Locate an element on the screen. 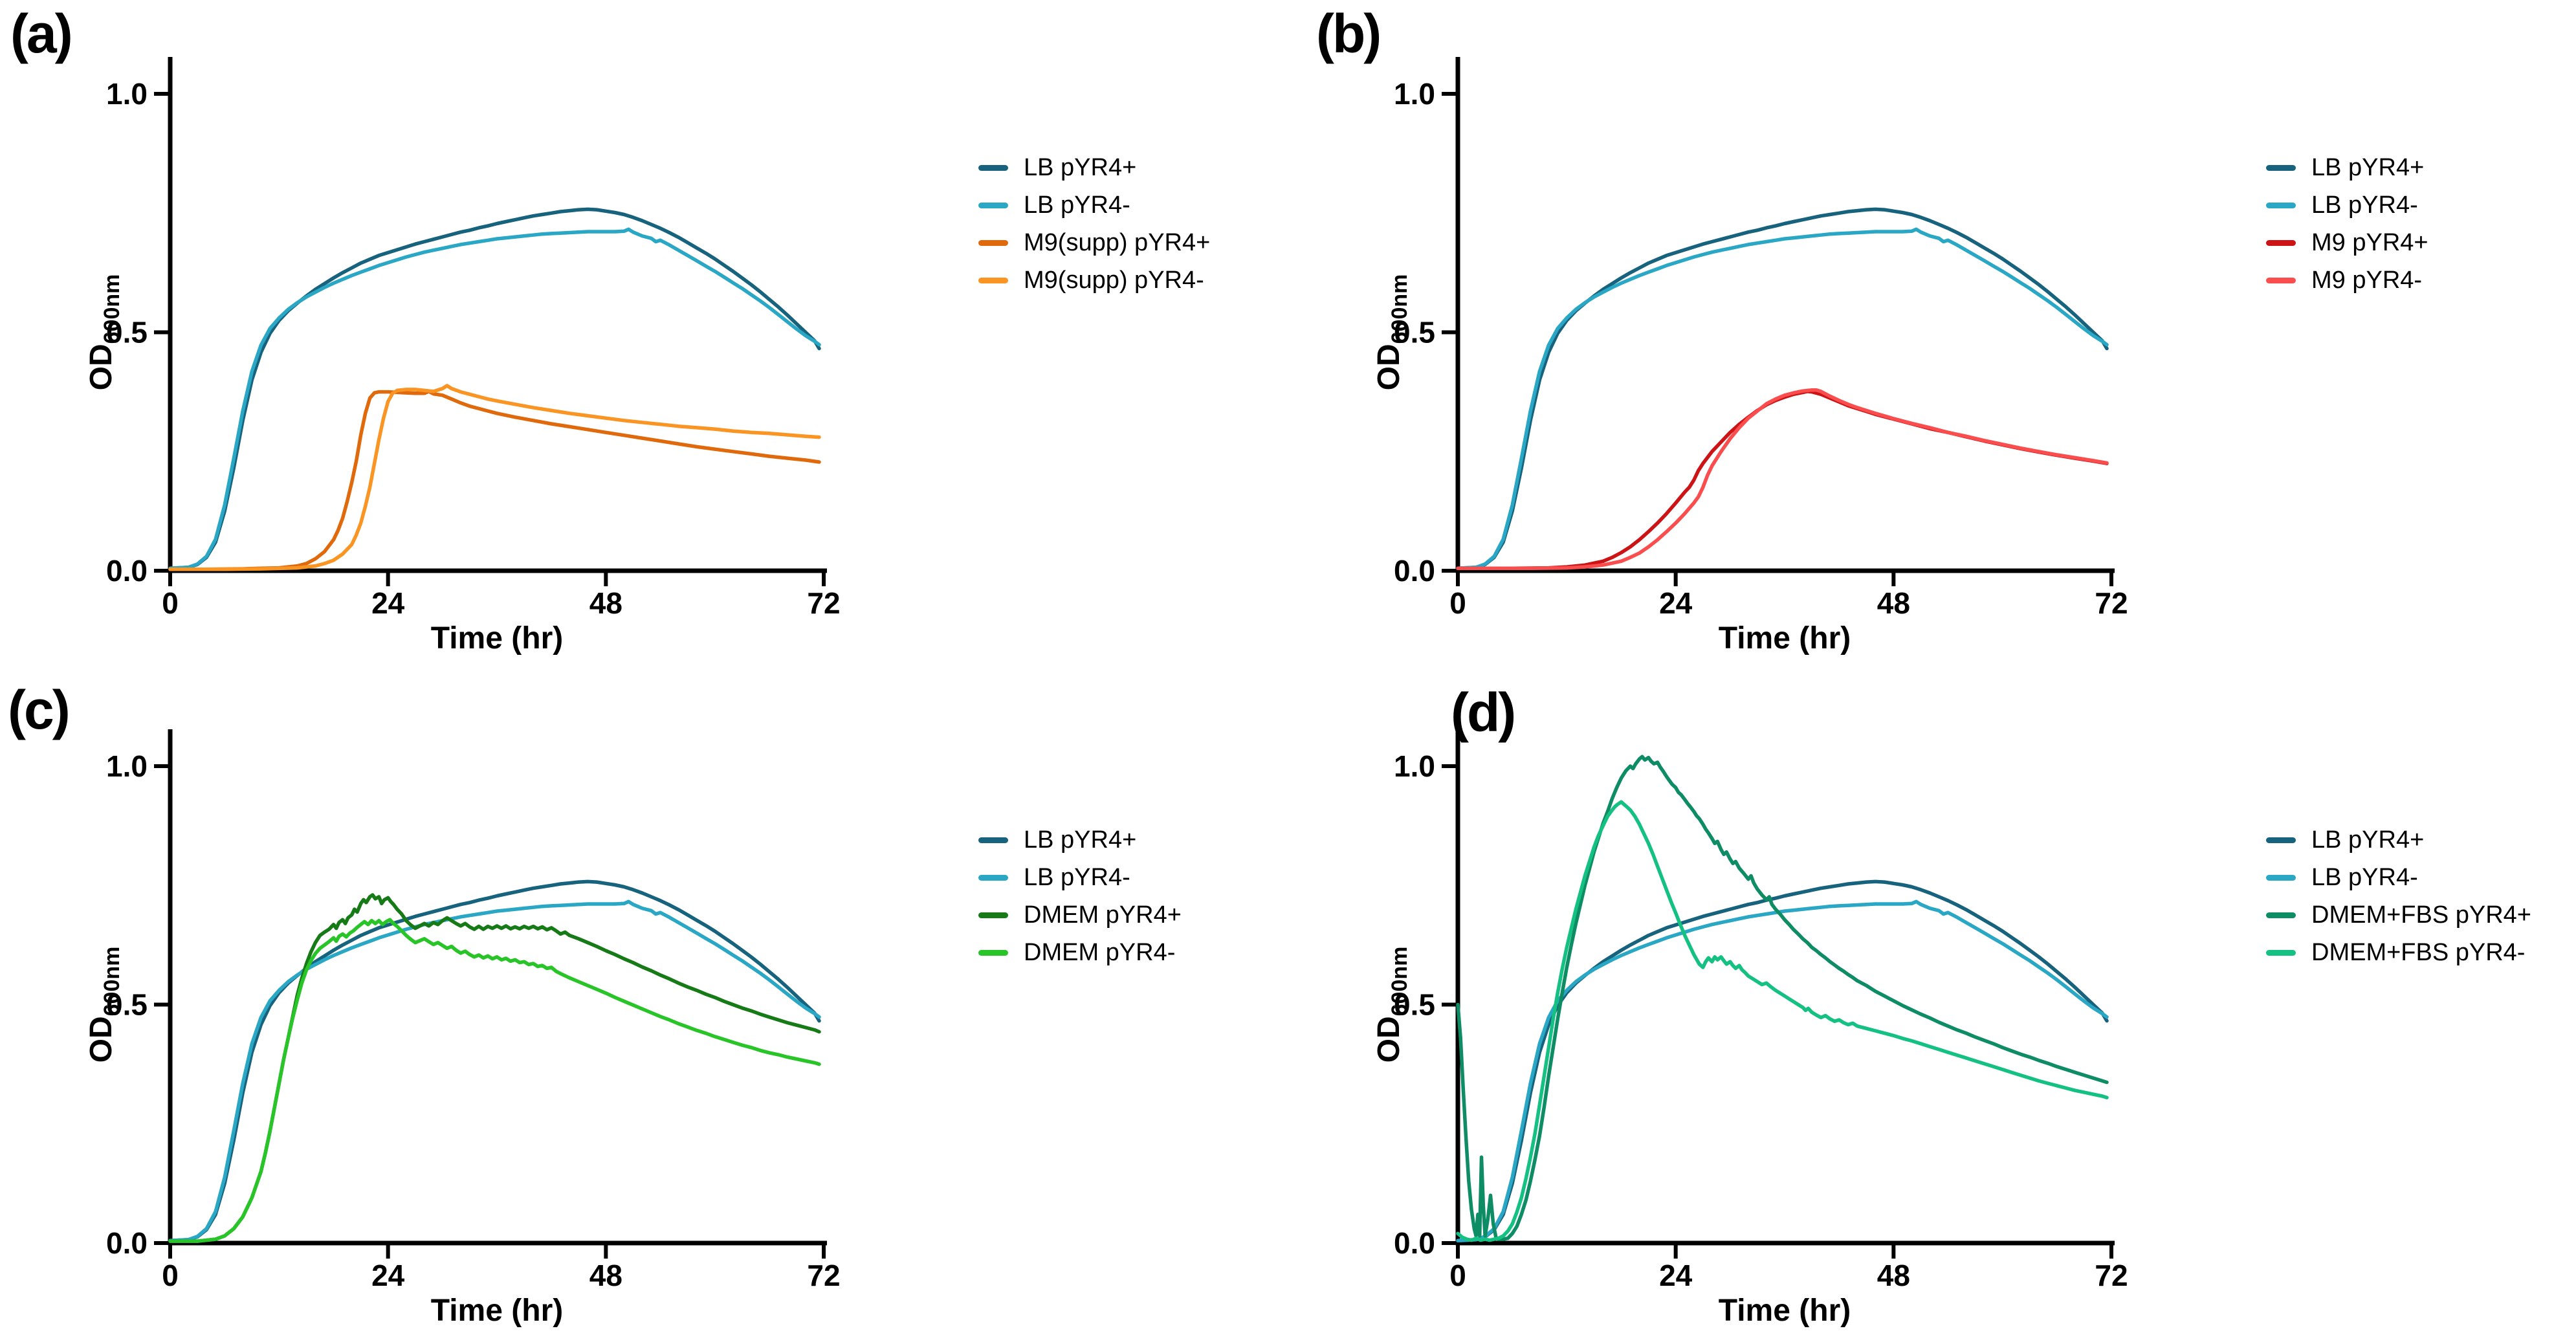 The image size is (2576, 1344). plot-area-c: 0.0 0.5 1.0 0 24 48 72 Time (hr) OD600nm is located at coordinates (463, 1028).